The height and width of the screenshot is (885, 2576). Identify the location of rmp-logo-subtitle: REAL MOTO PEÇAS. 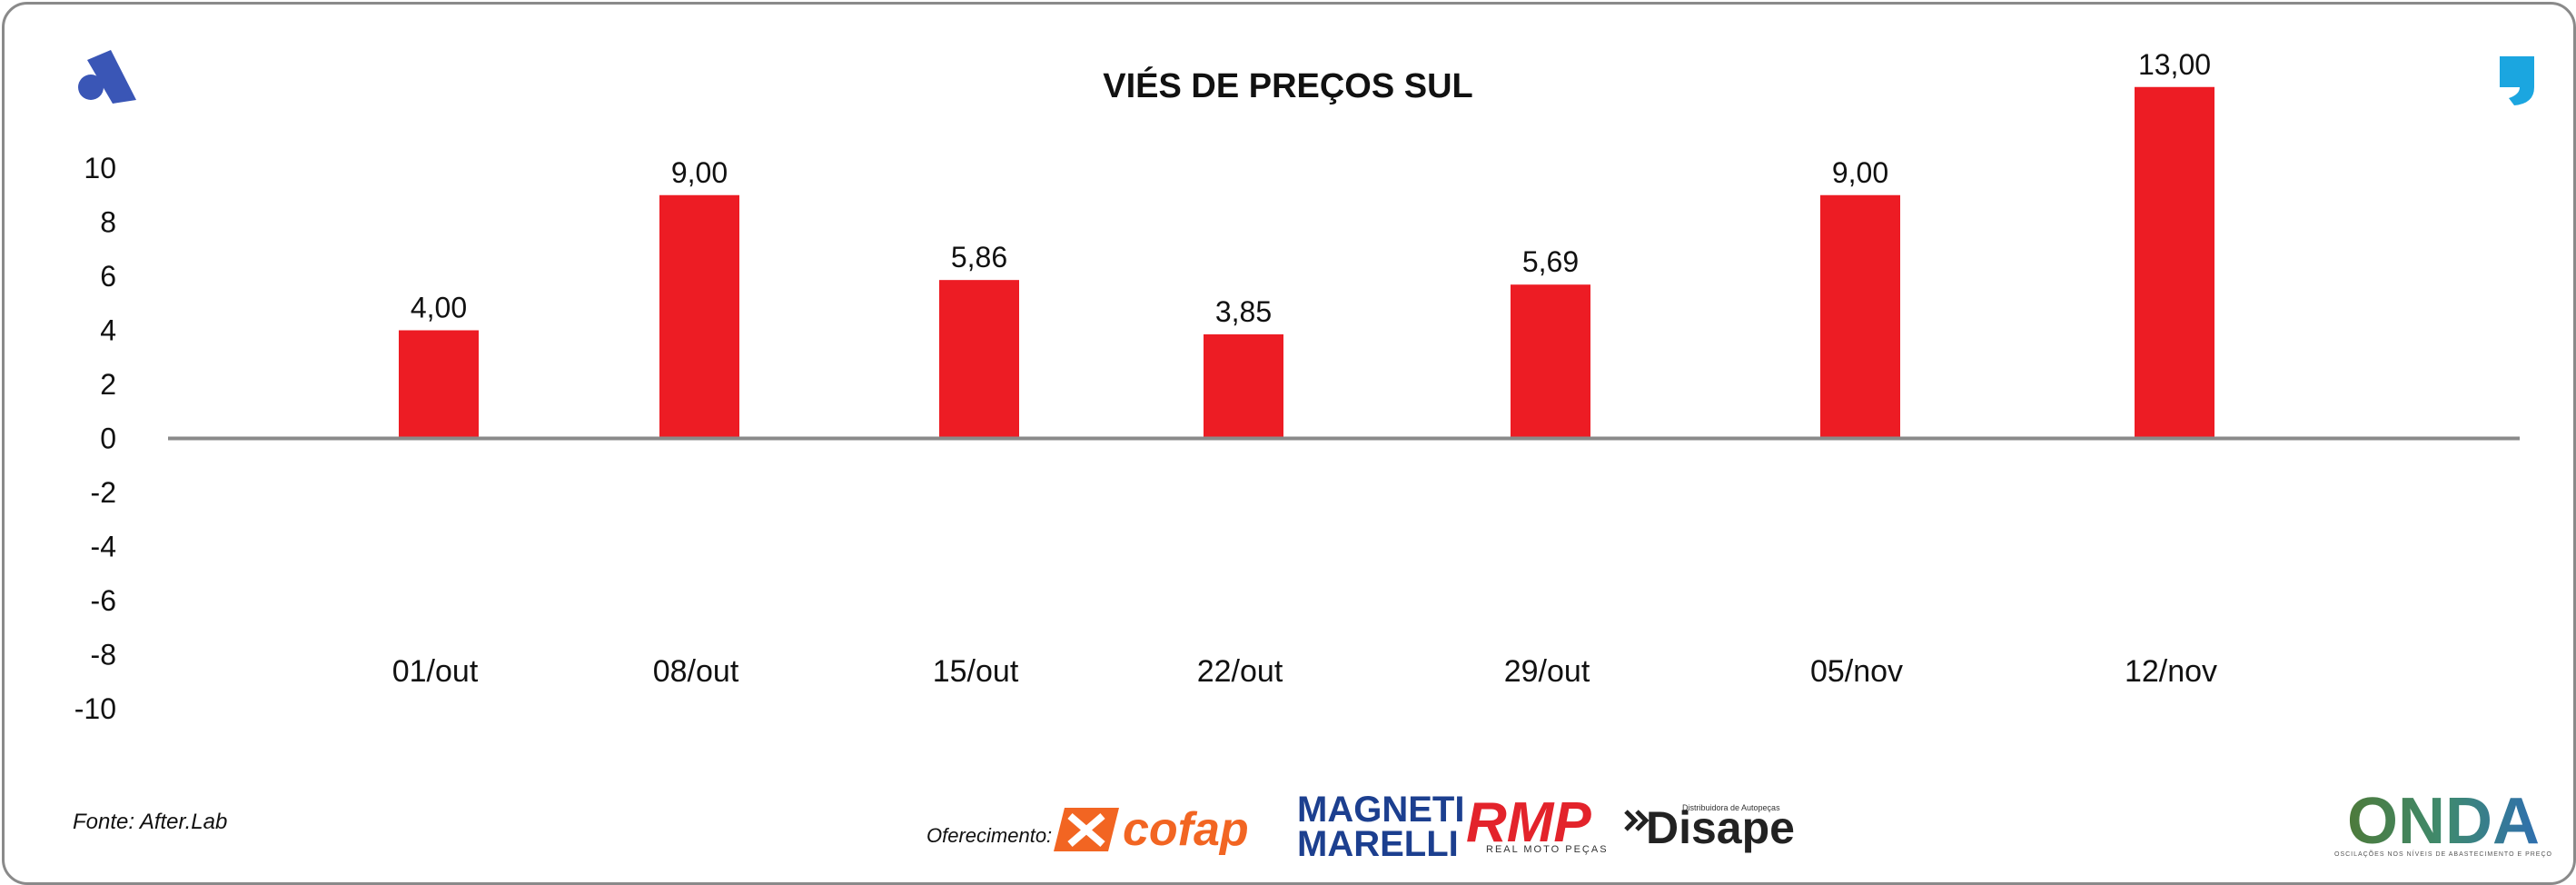
(1547, 849).